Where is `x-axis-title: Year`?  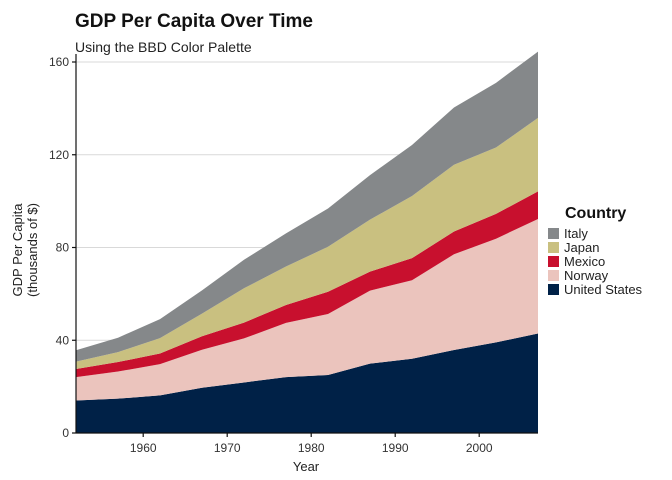
x-axis-title: Year is located at coordinates (306, 466).